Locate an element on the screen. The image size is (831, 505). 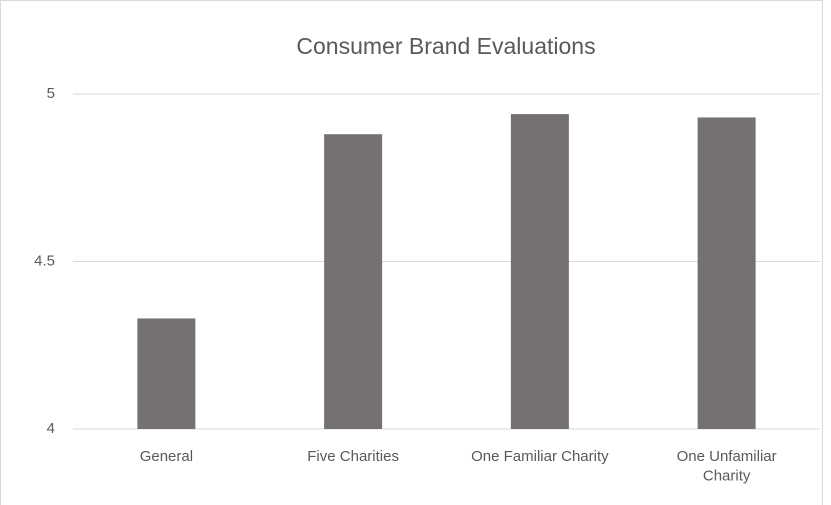
x-tick-label: One Familiar Charity is located at coordinates (540, 456).